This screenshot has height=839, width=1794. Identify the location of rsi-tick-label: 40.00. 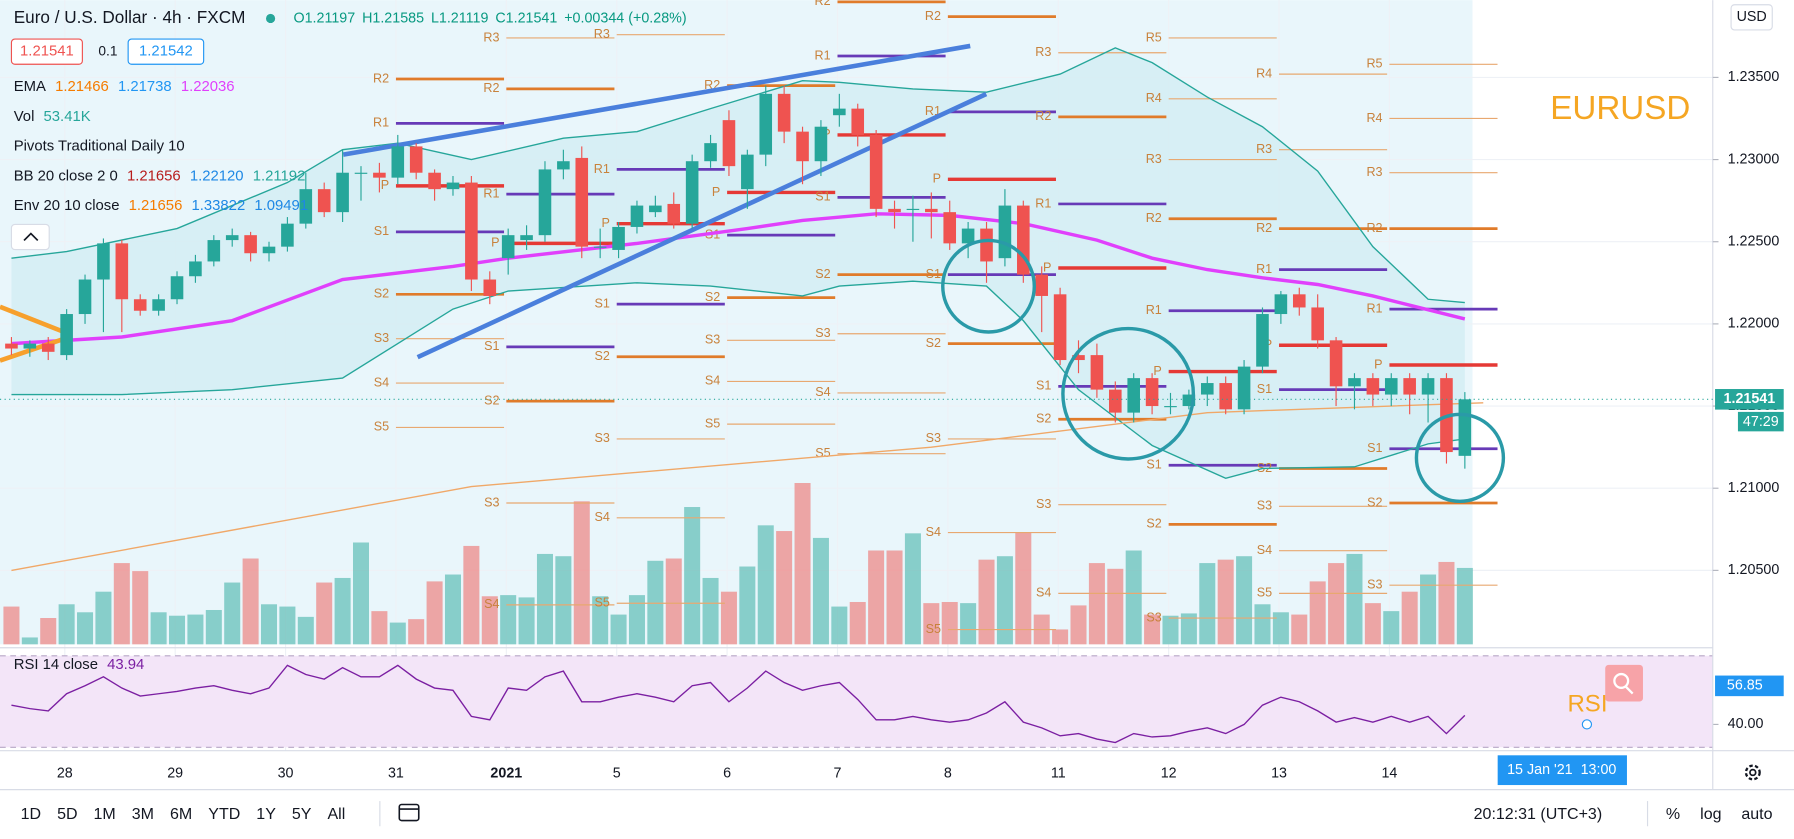
(1746, 724).